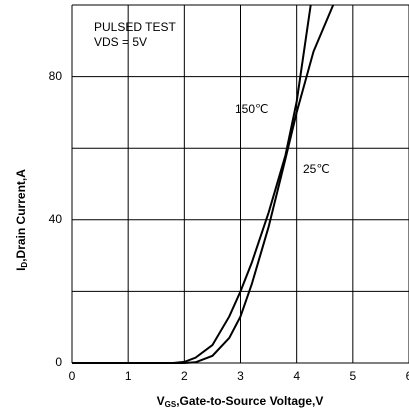 Image resolution: width=409 pixels, height=414 pixels. I want to click on y-axis-label: ID,Drain Current,A, so click(21, 220).